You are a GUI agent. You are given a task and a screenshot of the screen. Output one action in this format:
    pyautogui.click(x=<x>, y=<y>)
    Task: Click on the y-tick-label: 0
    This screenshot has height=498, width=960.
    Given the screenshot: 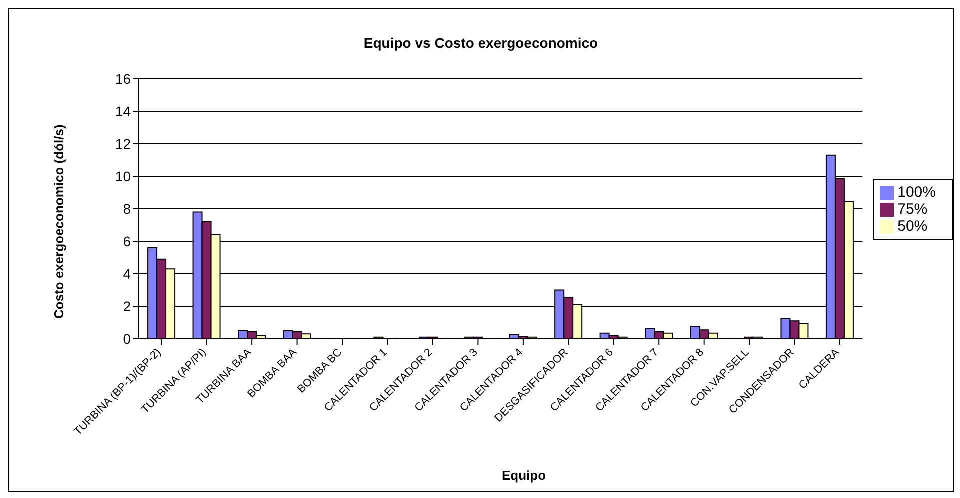 What is the action you would take?
    pyautogui.click(x=127, y=338)
    